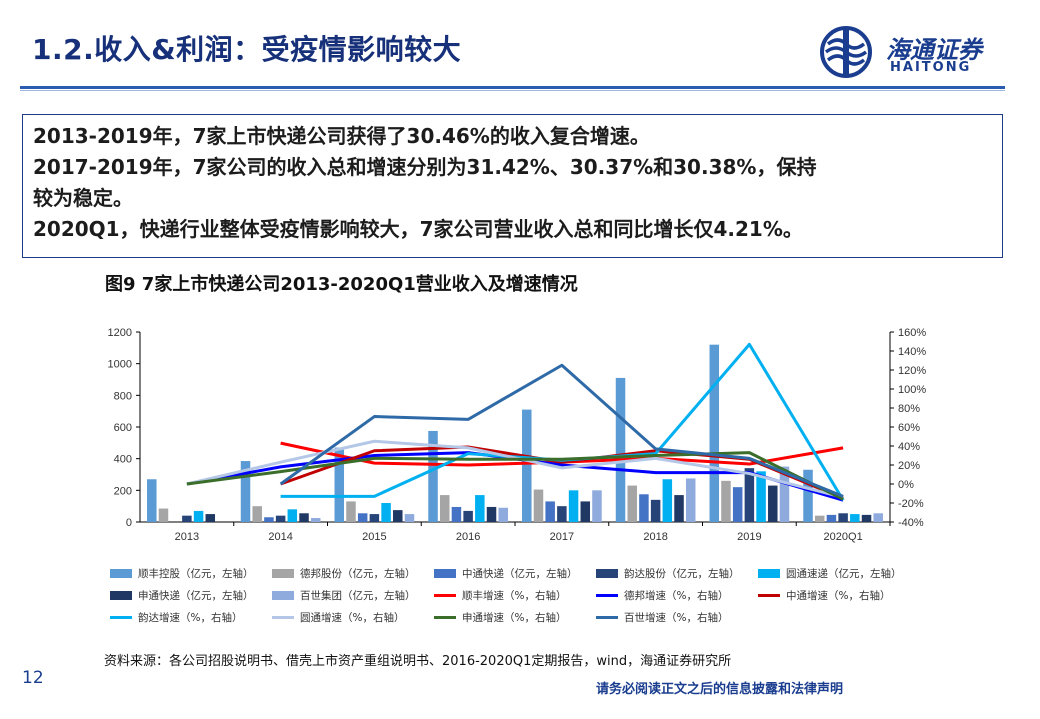 The height and width of the screenshot is (719, 1040). What do you see at coordinates (844, 574) in the screenshot?
I see `legend-label: 圆通速递（亿元，左轴）` at bounding box center [844, 574].